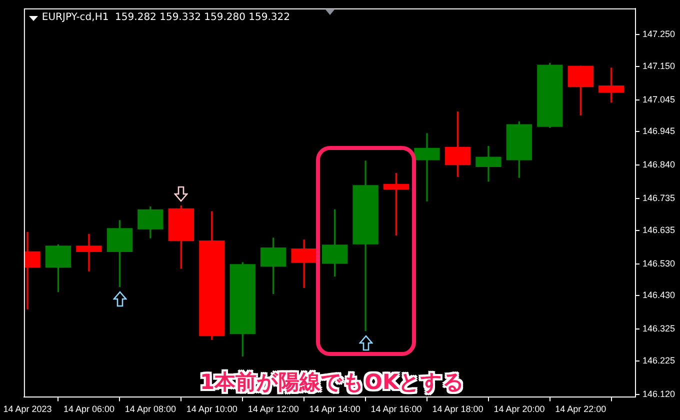 This screenshot has height=420, width=680. I want to click on y-tick-label: 146.430, so click(659, 295).